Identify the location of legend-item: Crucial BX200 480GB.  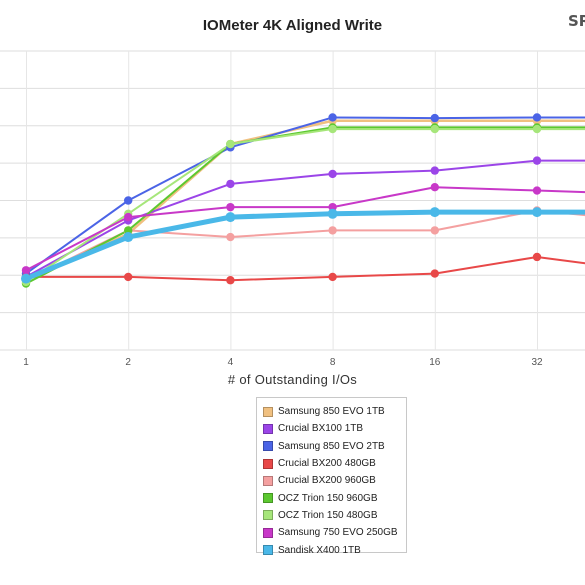
(334, 463).